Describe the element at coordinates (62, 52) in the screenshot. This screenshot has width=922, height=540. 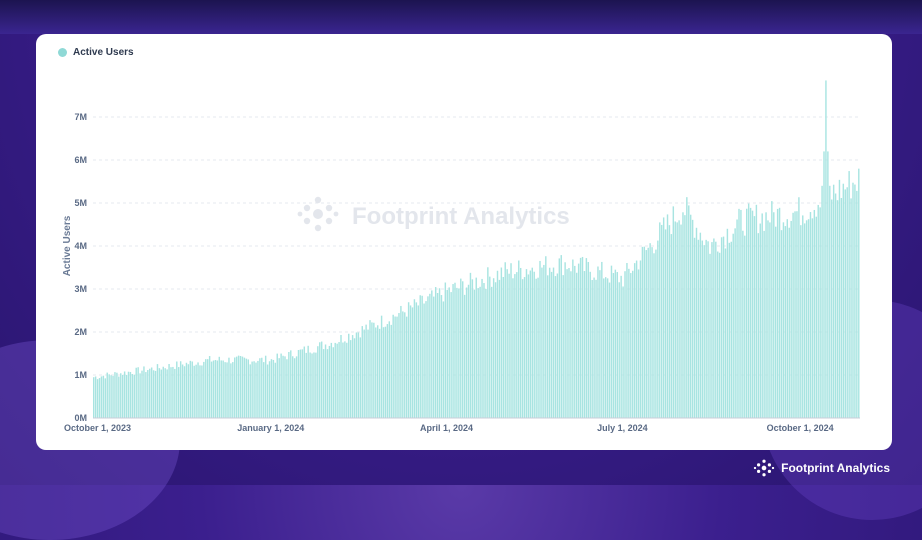
I see `legend-swatch` at that location.